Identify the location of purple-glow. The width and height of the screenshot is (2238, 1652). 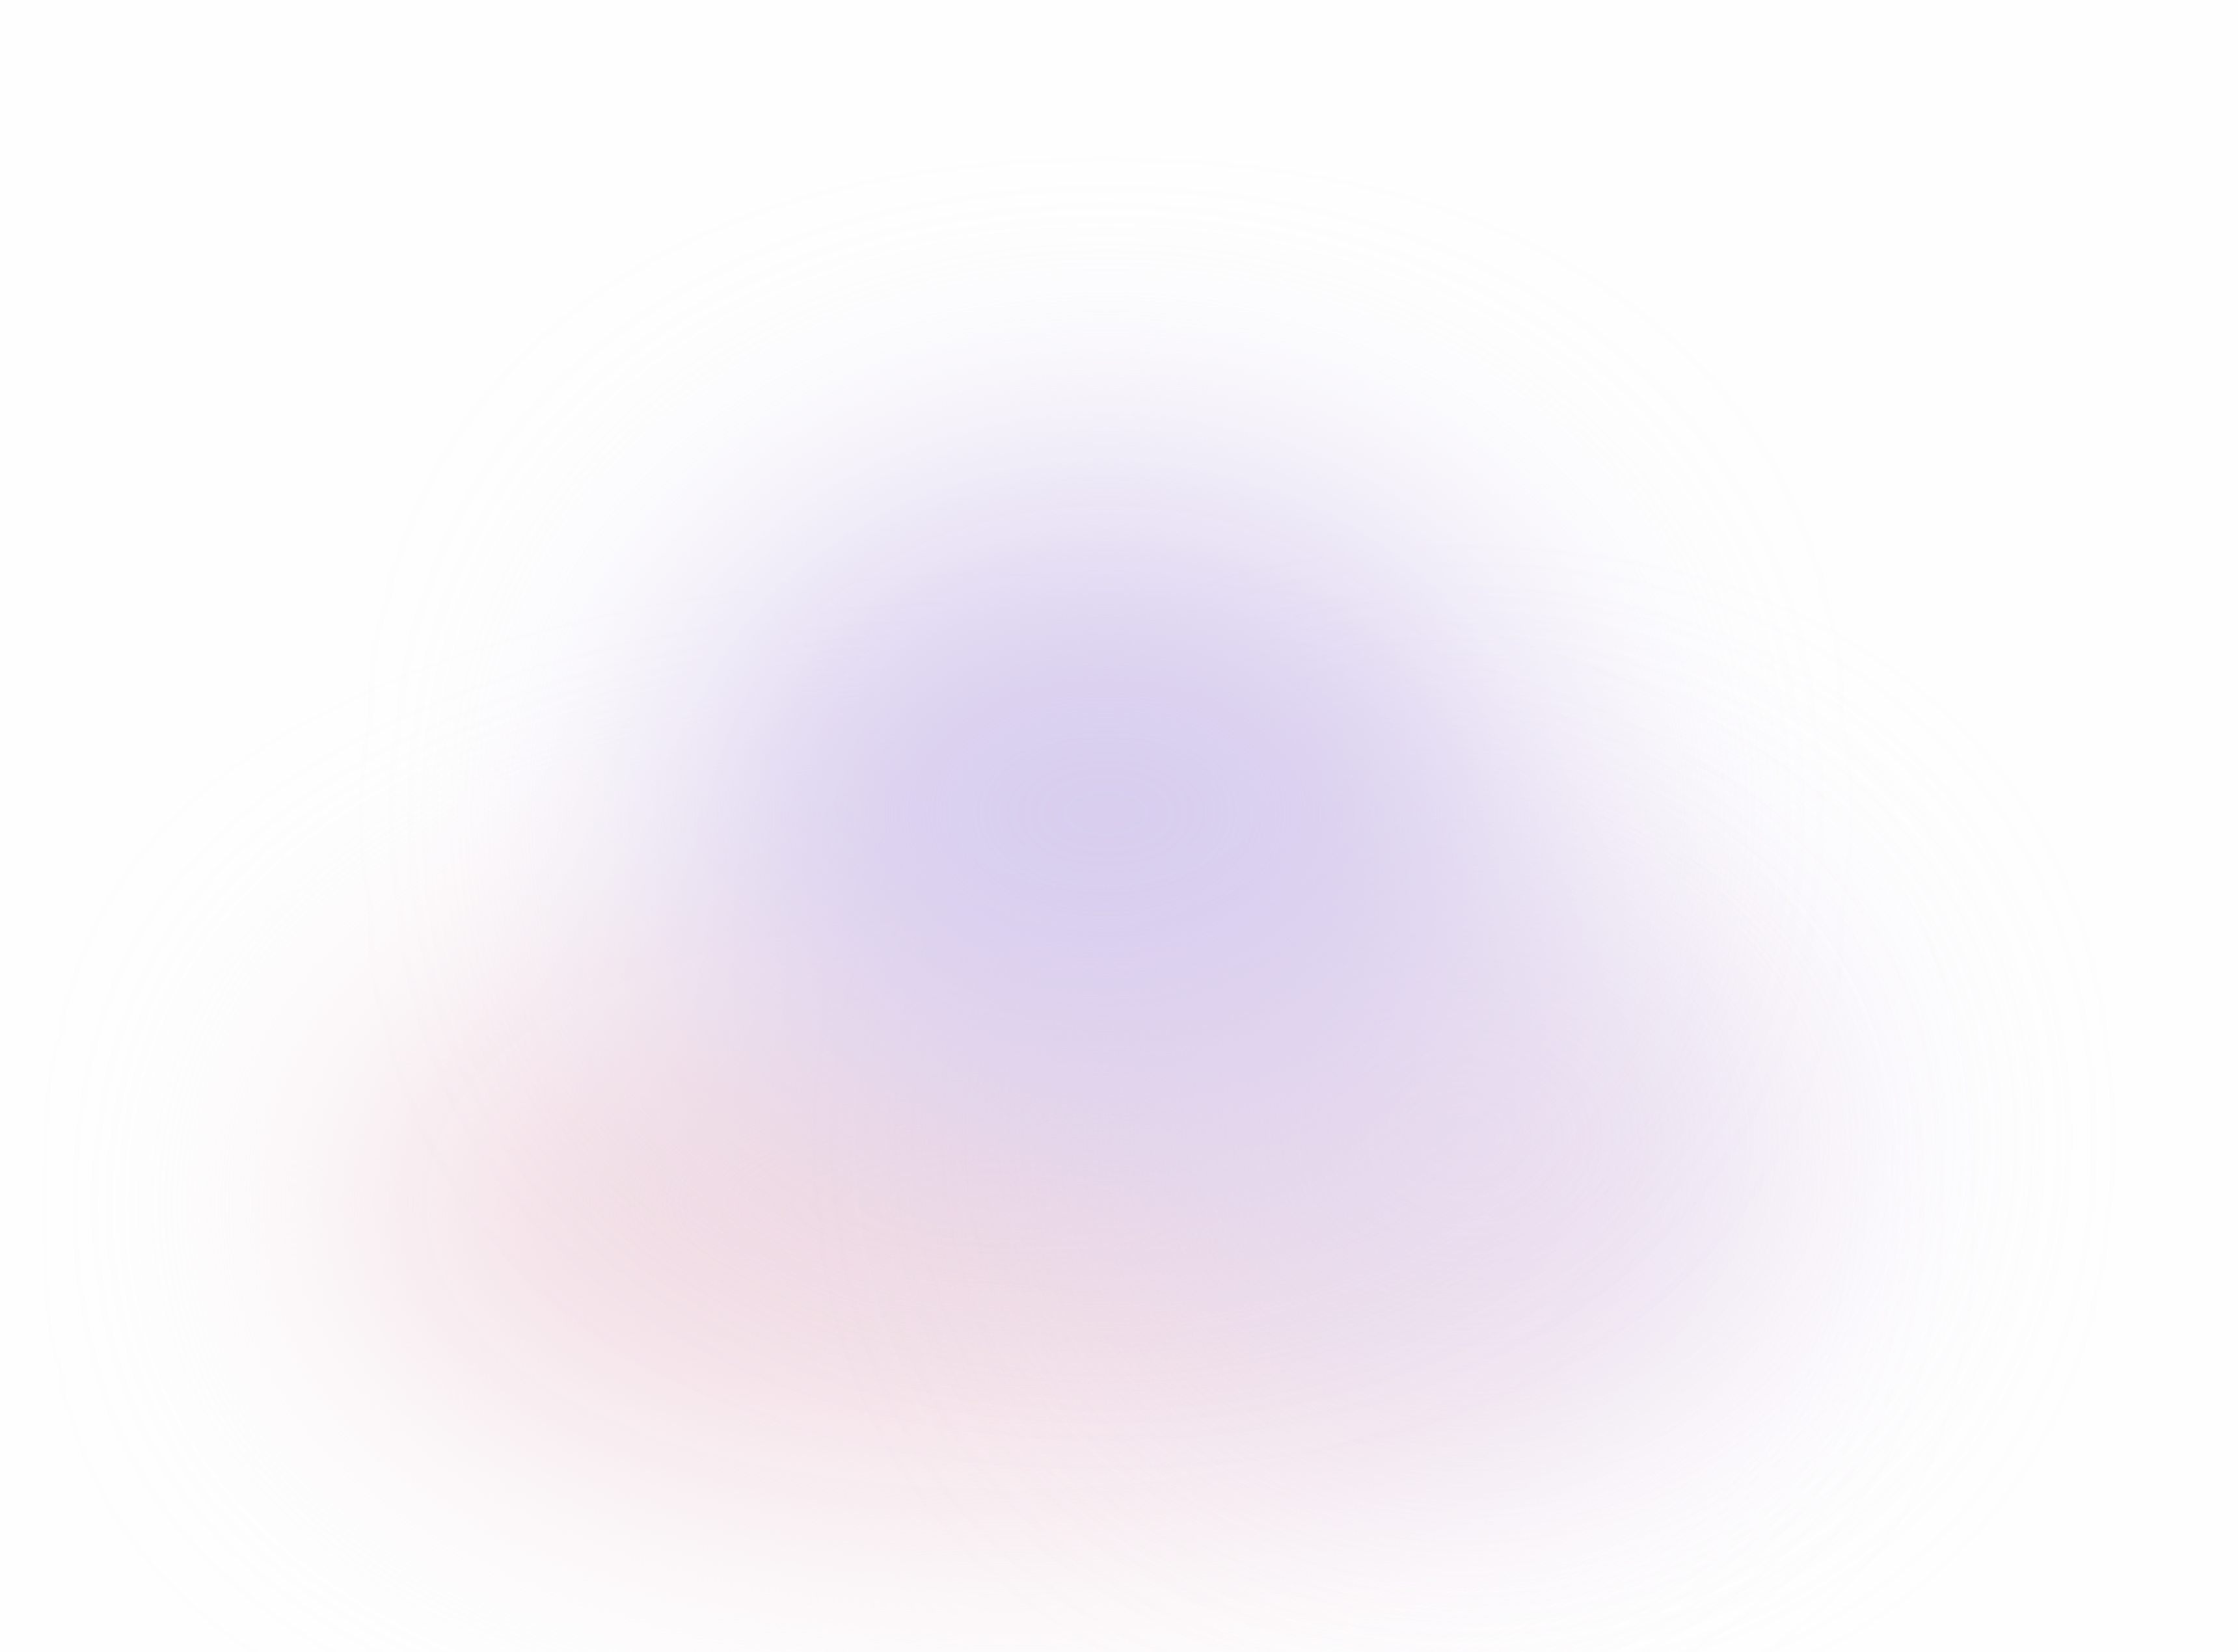
(1106, 813).